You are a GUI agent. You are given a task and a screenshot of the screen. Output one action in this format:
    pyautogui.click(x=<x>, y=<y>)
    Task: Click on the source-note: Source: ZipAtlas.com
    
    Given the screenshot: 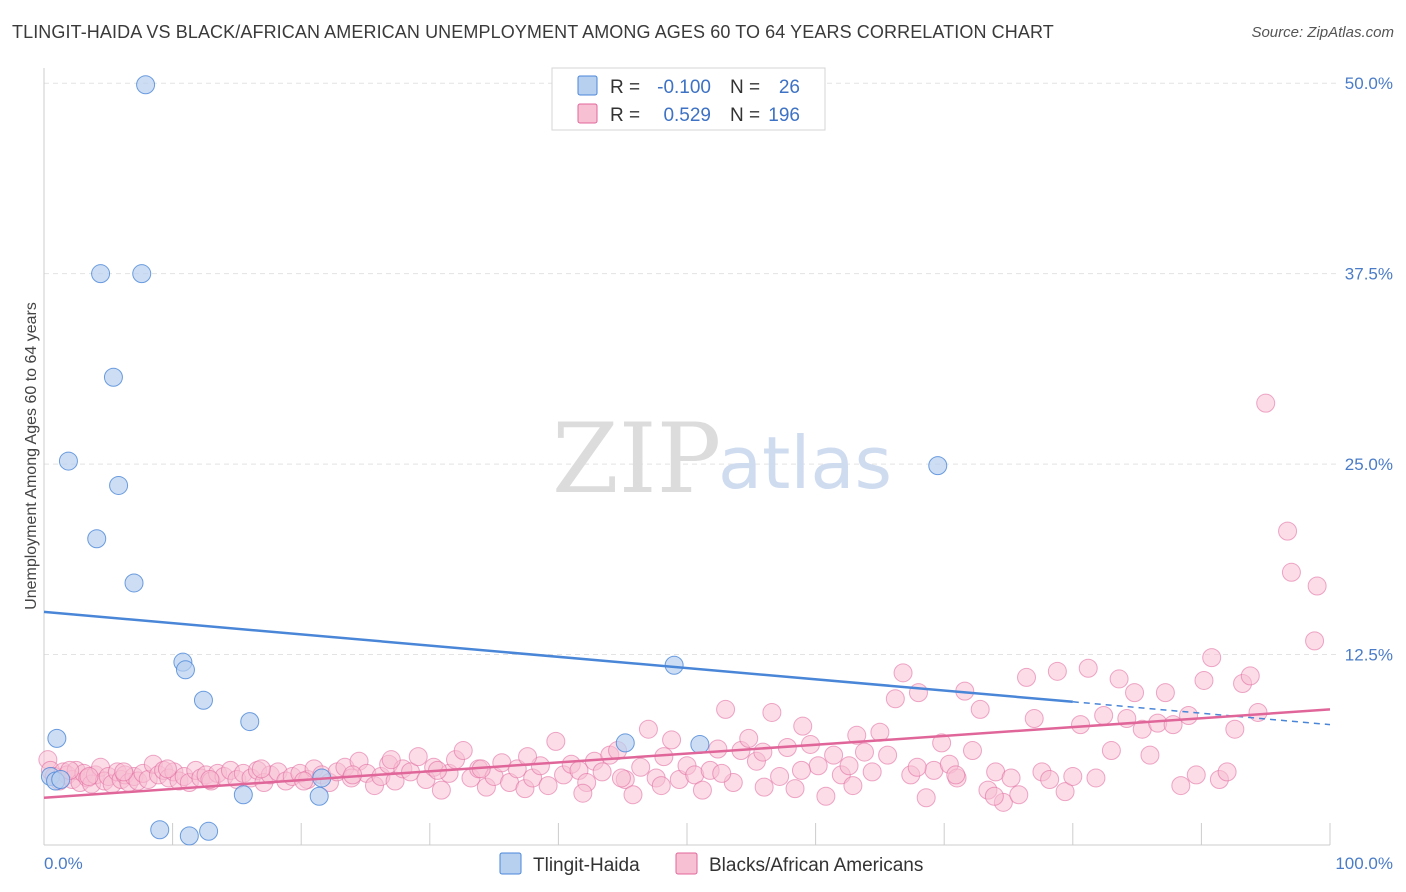 What is the action you would take?
    pyautogui.click(x=1322, y=32)
    